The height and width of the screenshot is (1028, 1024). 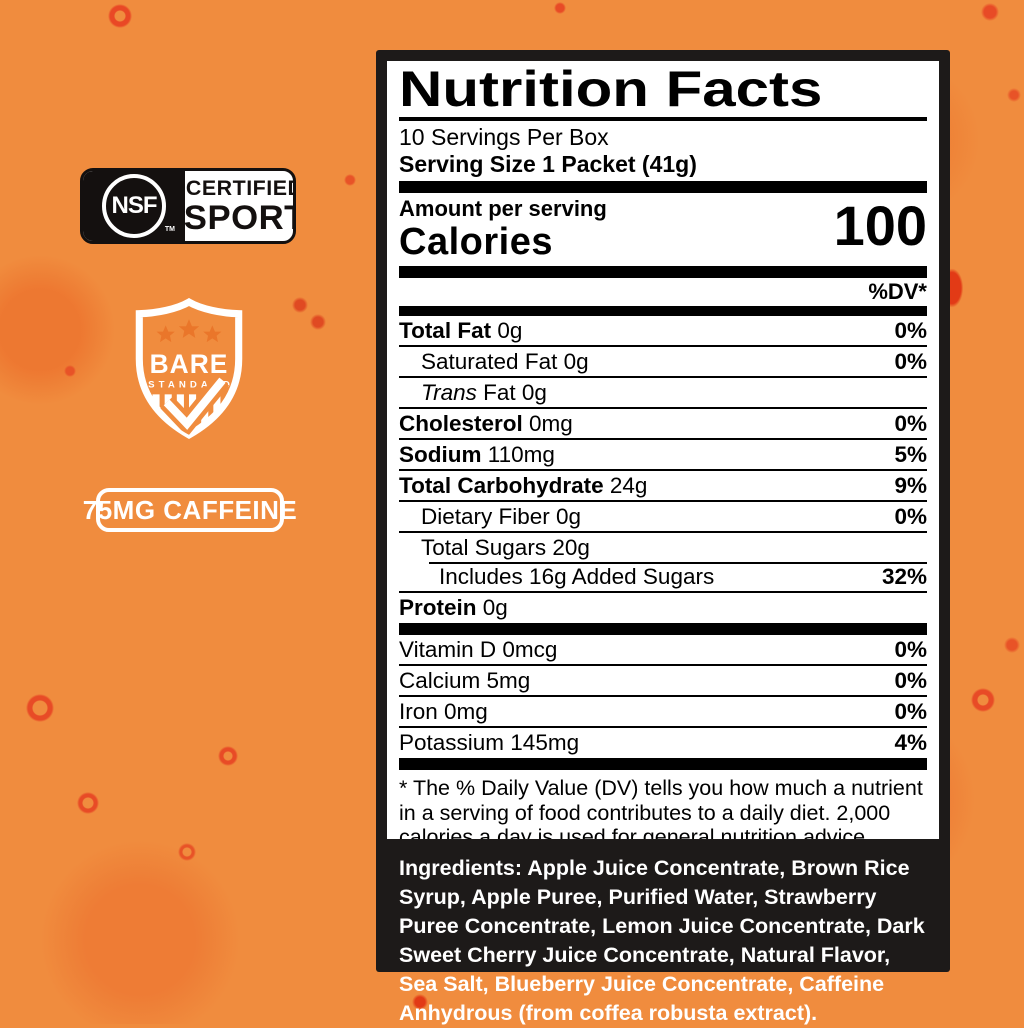 I want to click on dv-value: 5%, so click(x=910, y=454).